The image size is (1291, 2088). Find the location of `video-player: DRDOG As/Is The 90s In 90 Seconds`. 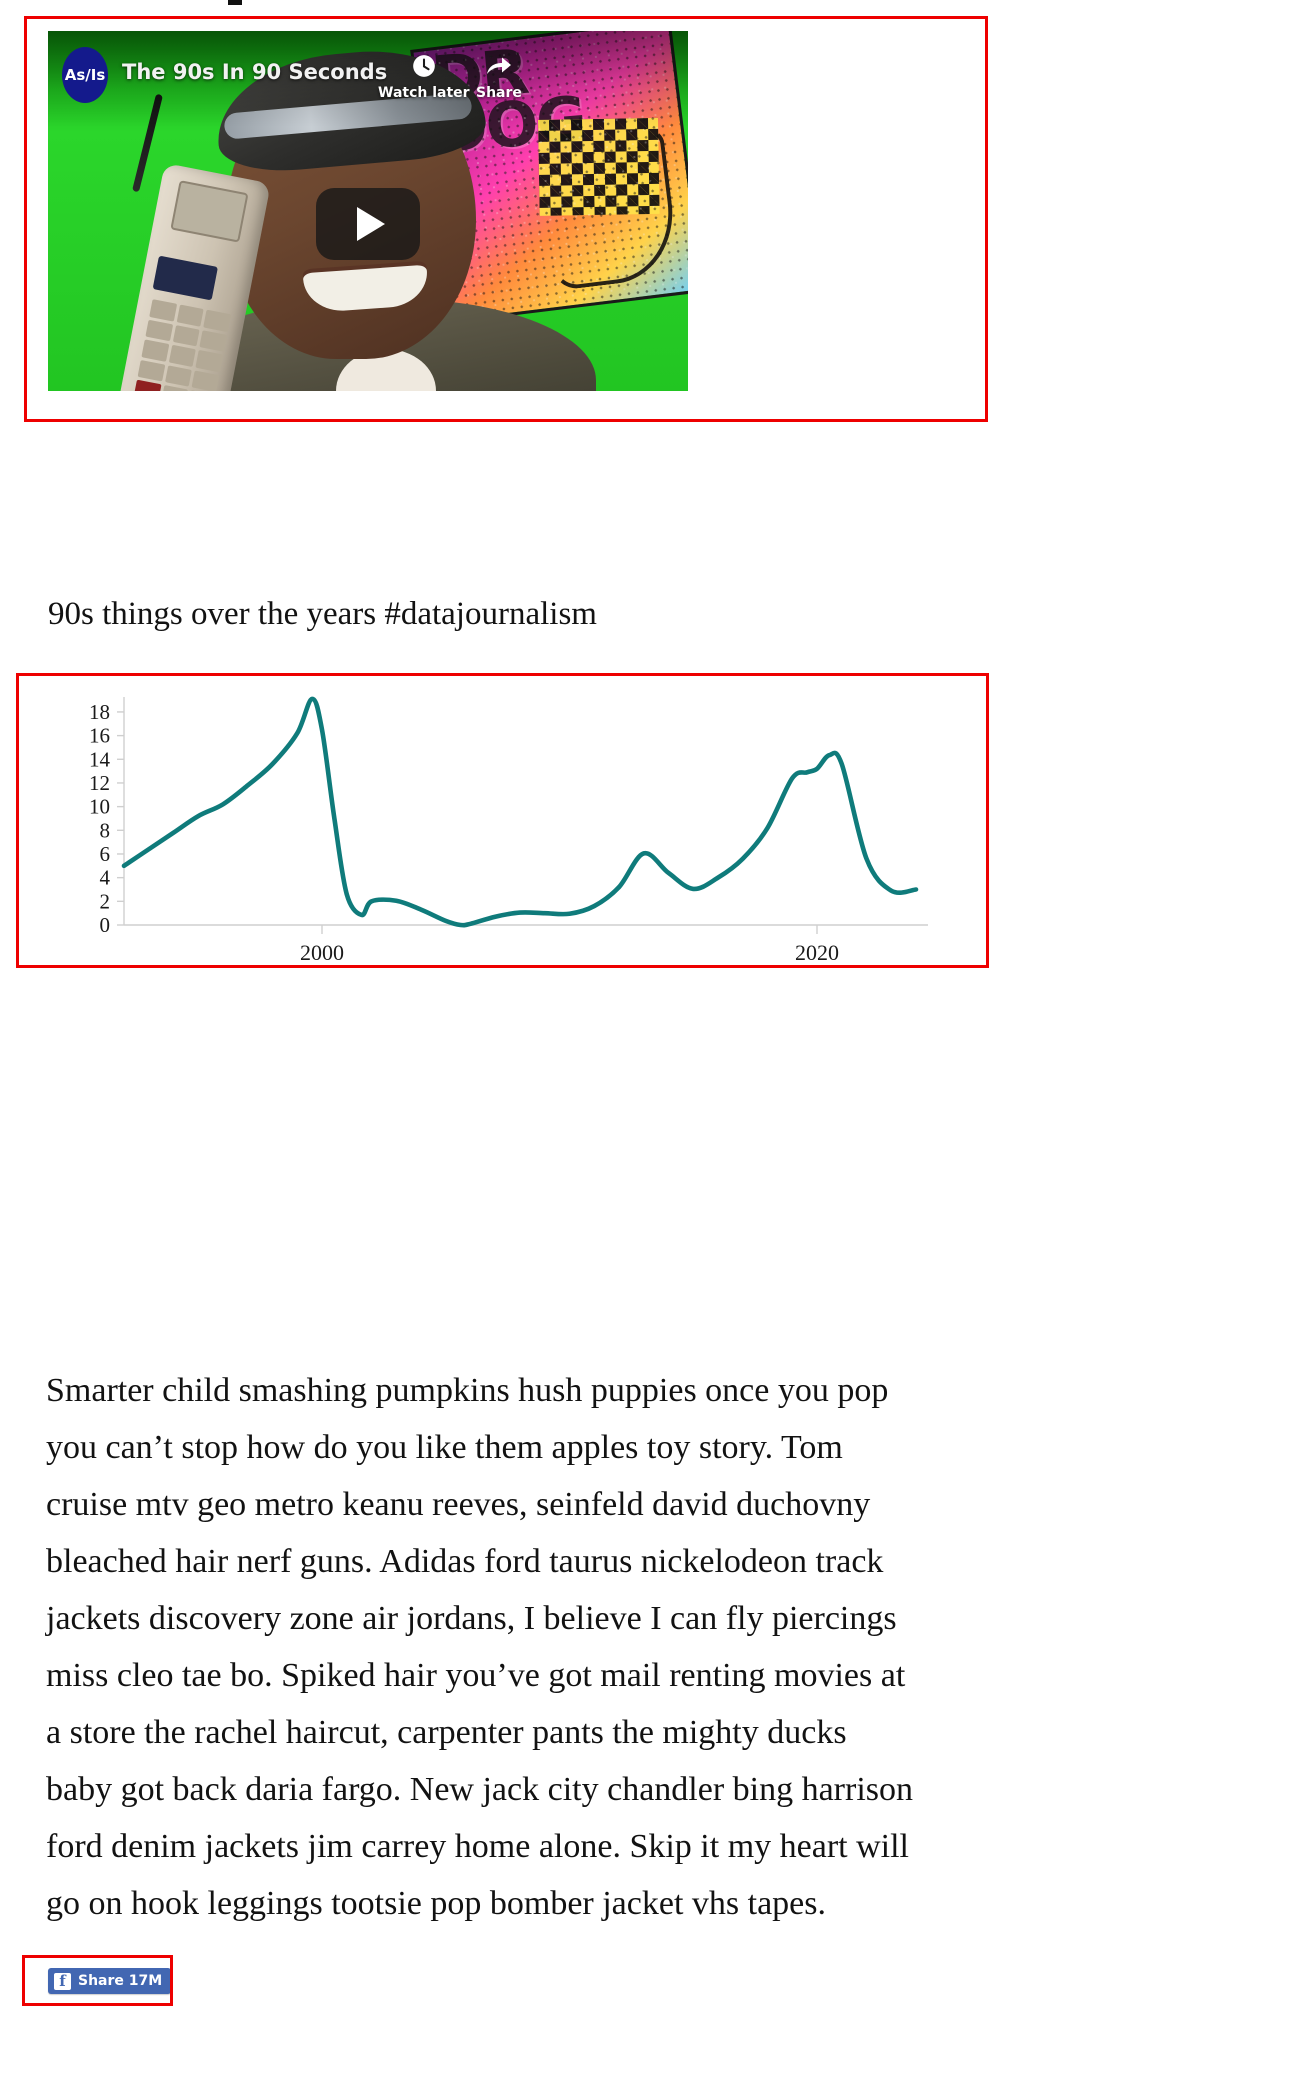

video-player: DRDOG As/Is The 90s In 90 Seconds is located at coordinates (368, 211).